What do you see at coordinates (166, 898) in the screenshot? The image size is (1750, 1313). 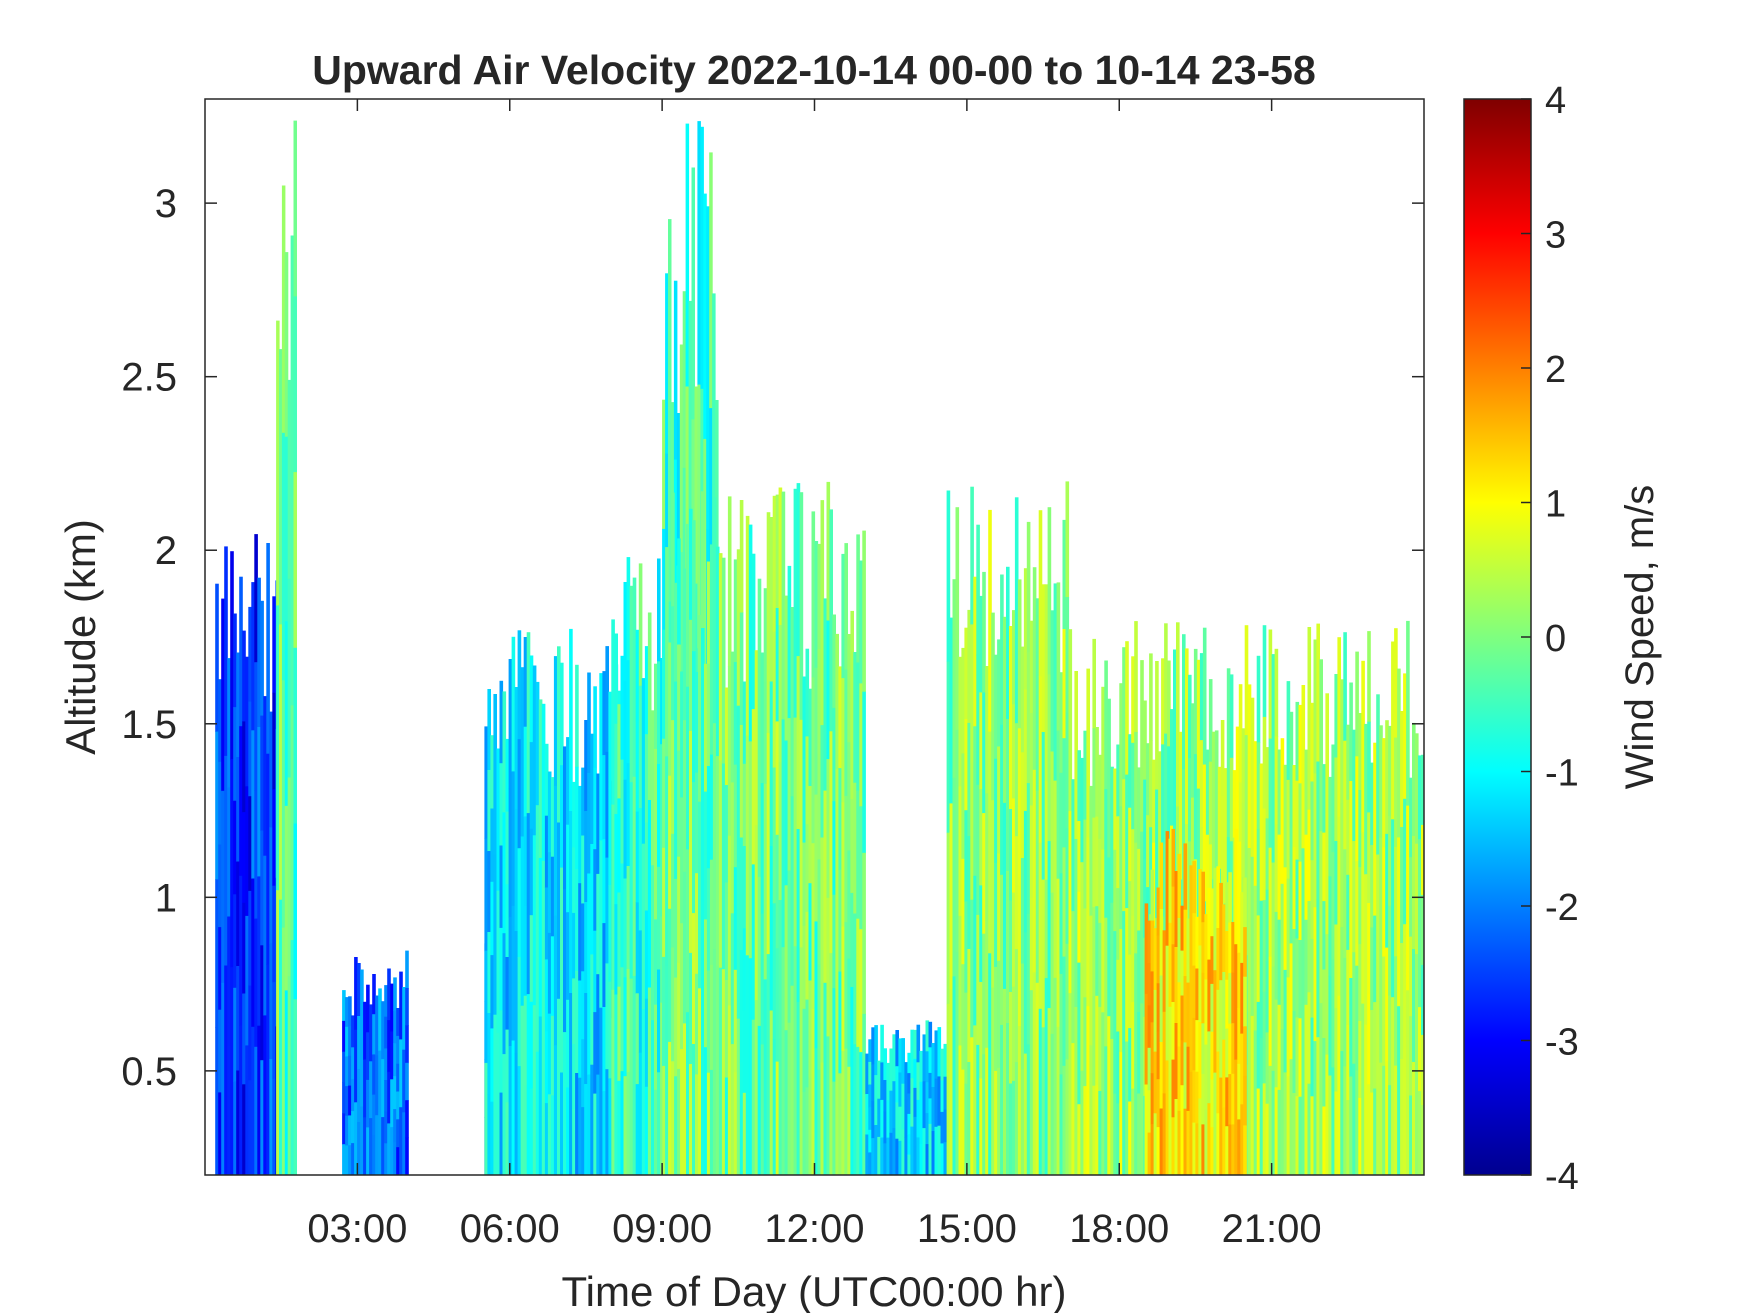 I see `y-tick-label: 1` at bounding box center [166, 898].